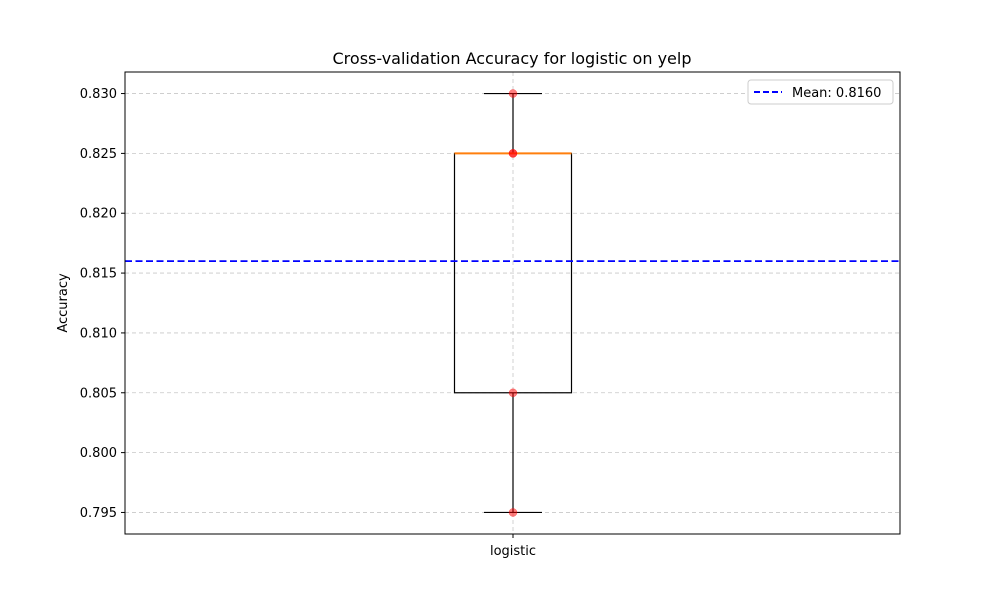 This screenshot has width=1000, height=600. Describe the element at coordinates (98, 453) in the screenshot. I see `y-tick-label: 0.800` at that location.